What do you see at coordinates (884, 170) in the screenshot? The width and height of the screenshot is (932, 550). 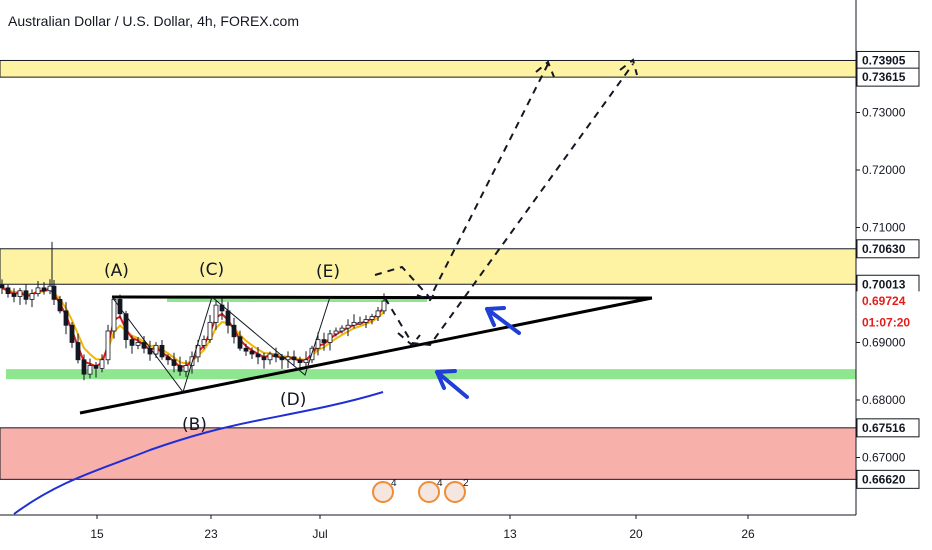 I see `price-tick-label: 0.72000` at bounding box center [884, 170].